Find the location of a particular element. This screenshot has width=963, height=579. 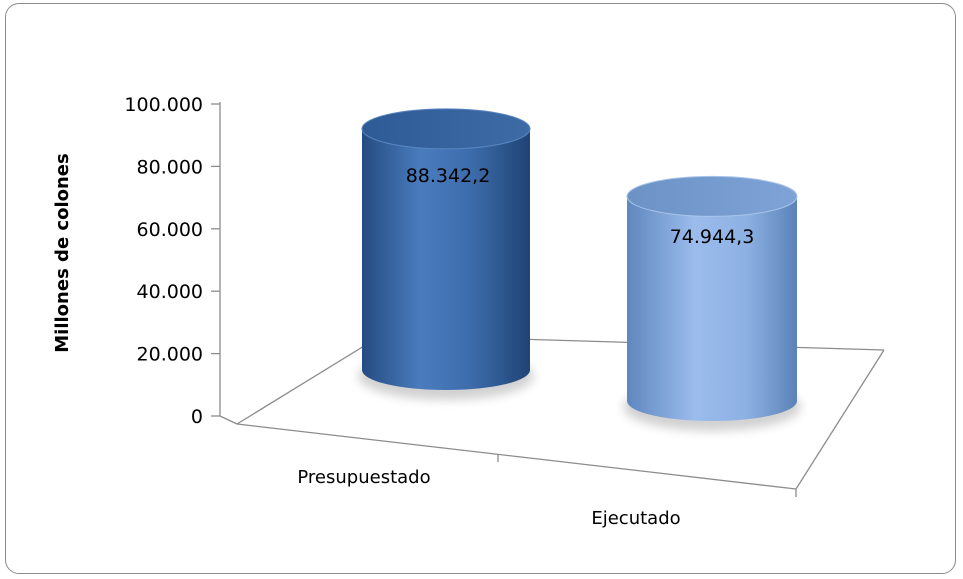

bar-ejecutado: 74.944,3 is located at coordinates (712, 303).